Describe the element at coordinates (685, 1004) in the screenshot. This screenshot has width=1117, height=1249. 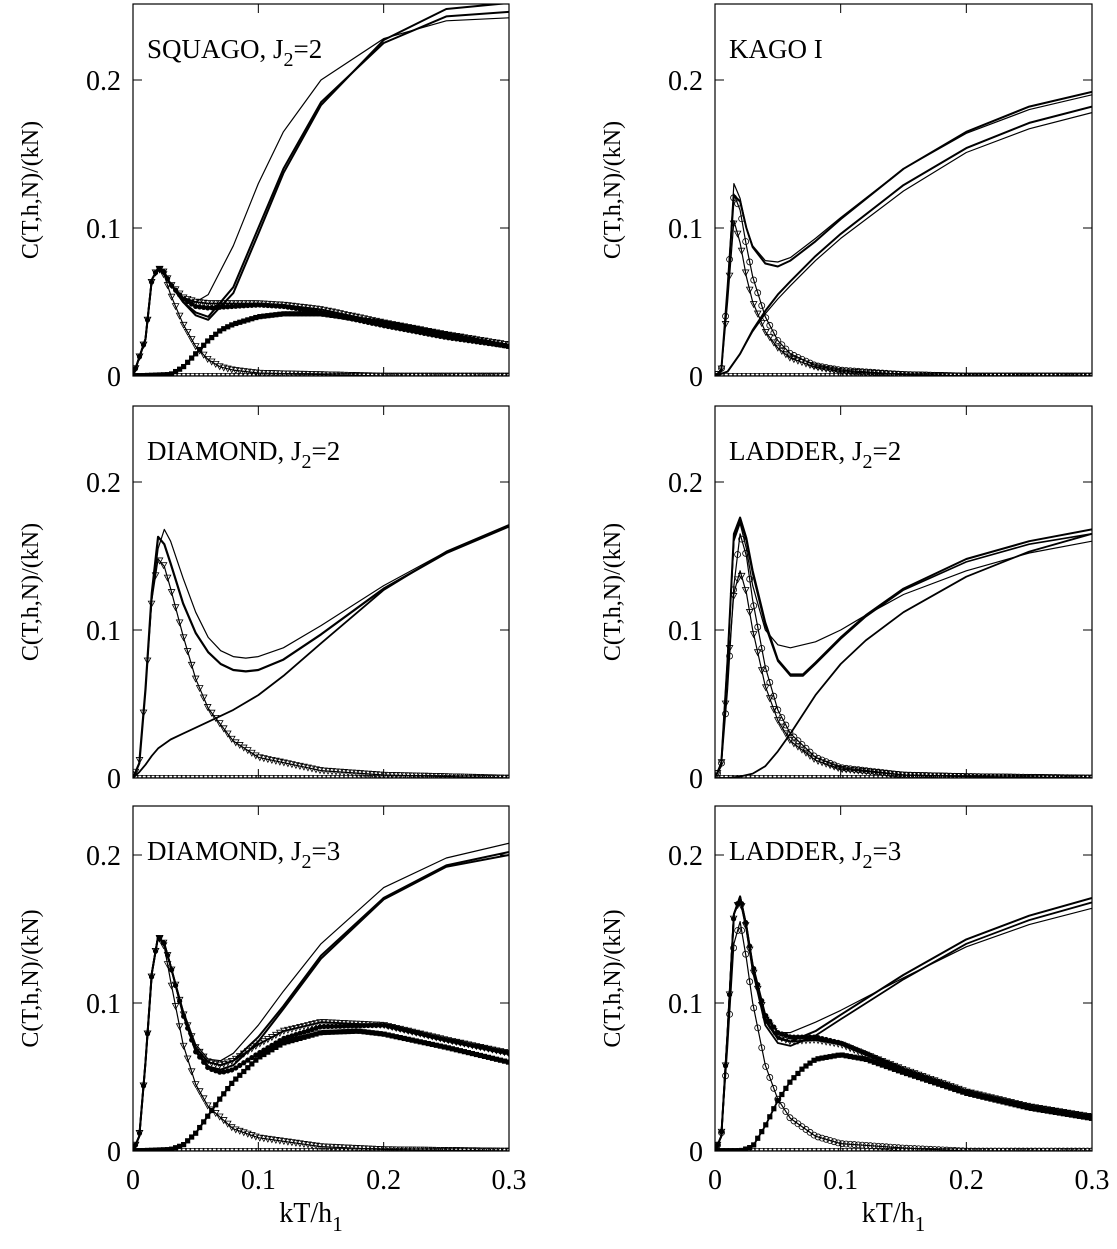
I see `y-tick-label: 0.1` at that location.